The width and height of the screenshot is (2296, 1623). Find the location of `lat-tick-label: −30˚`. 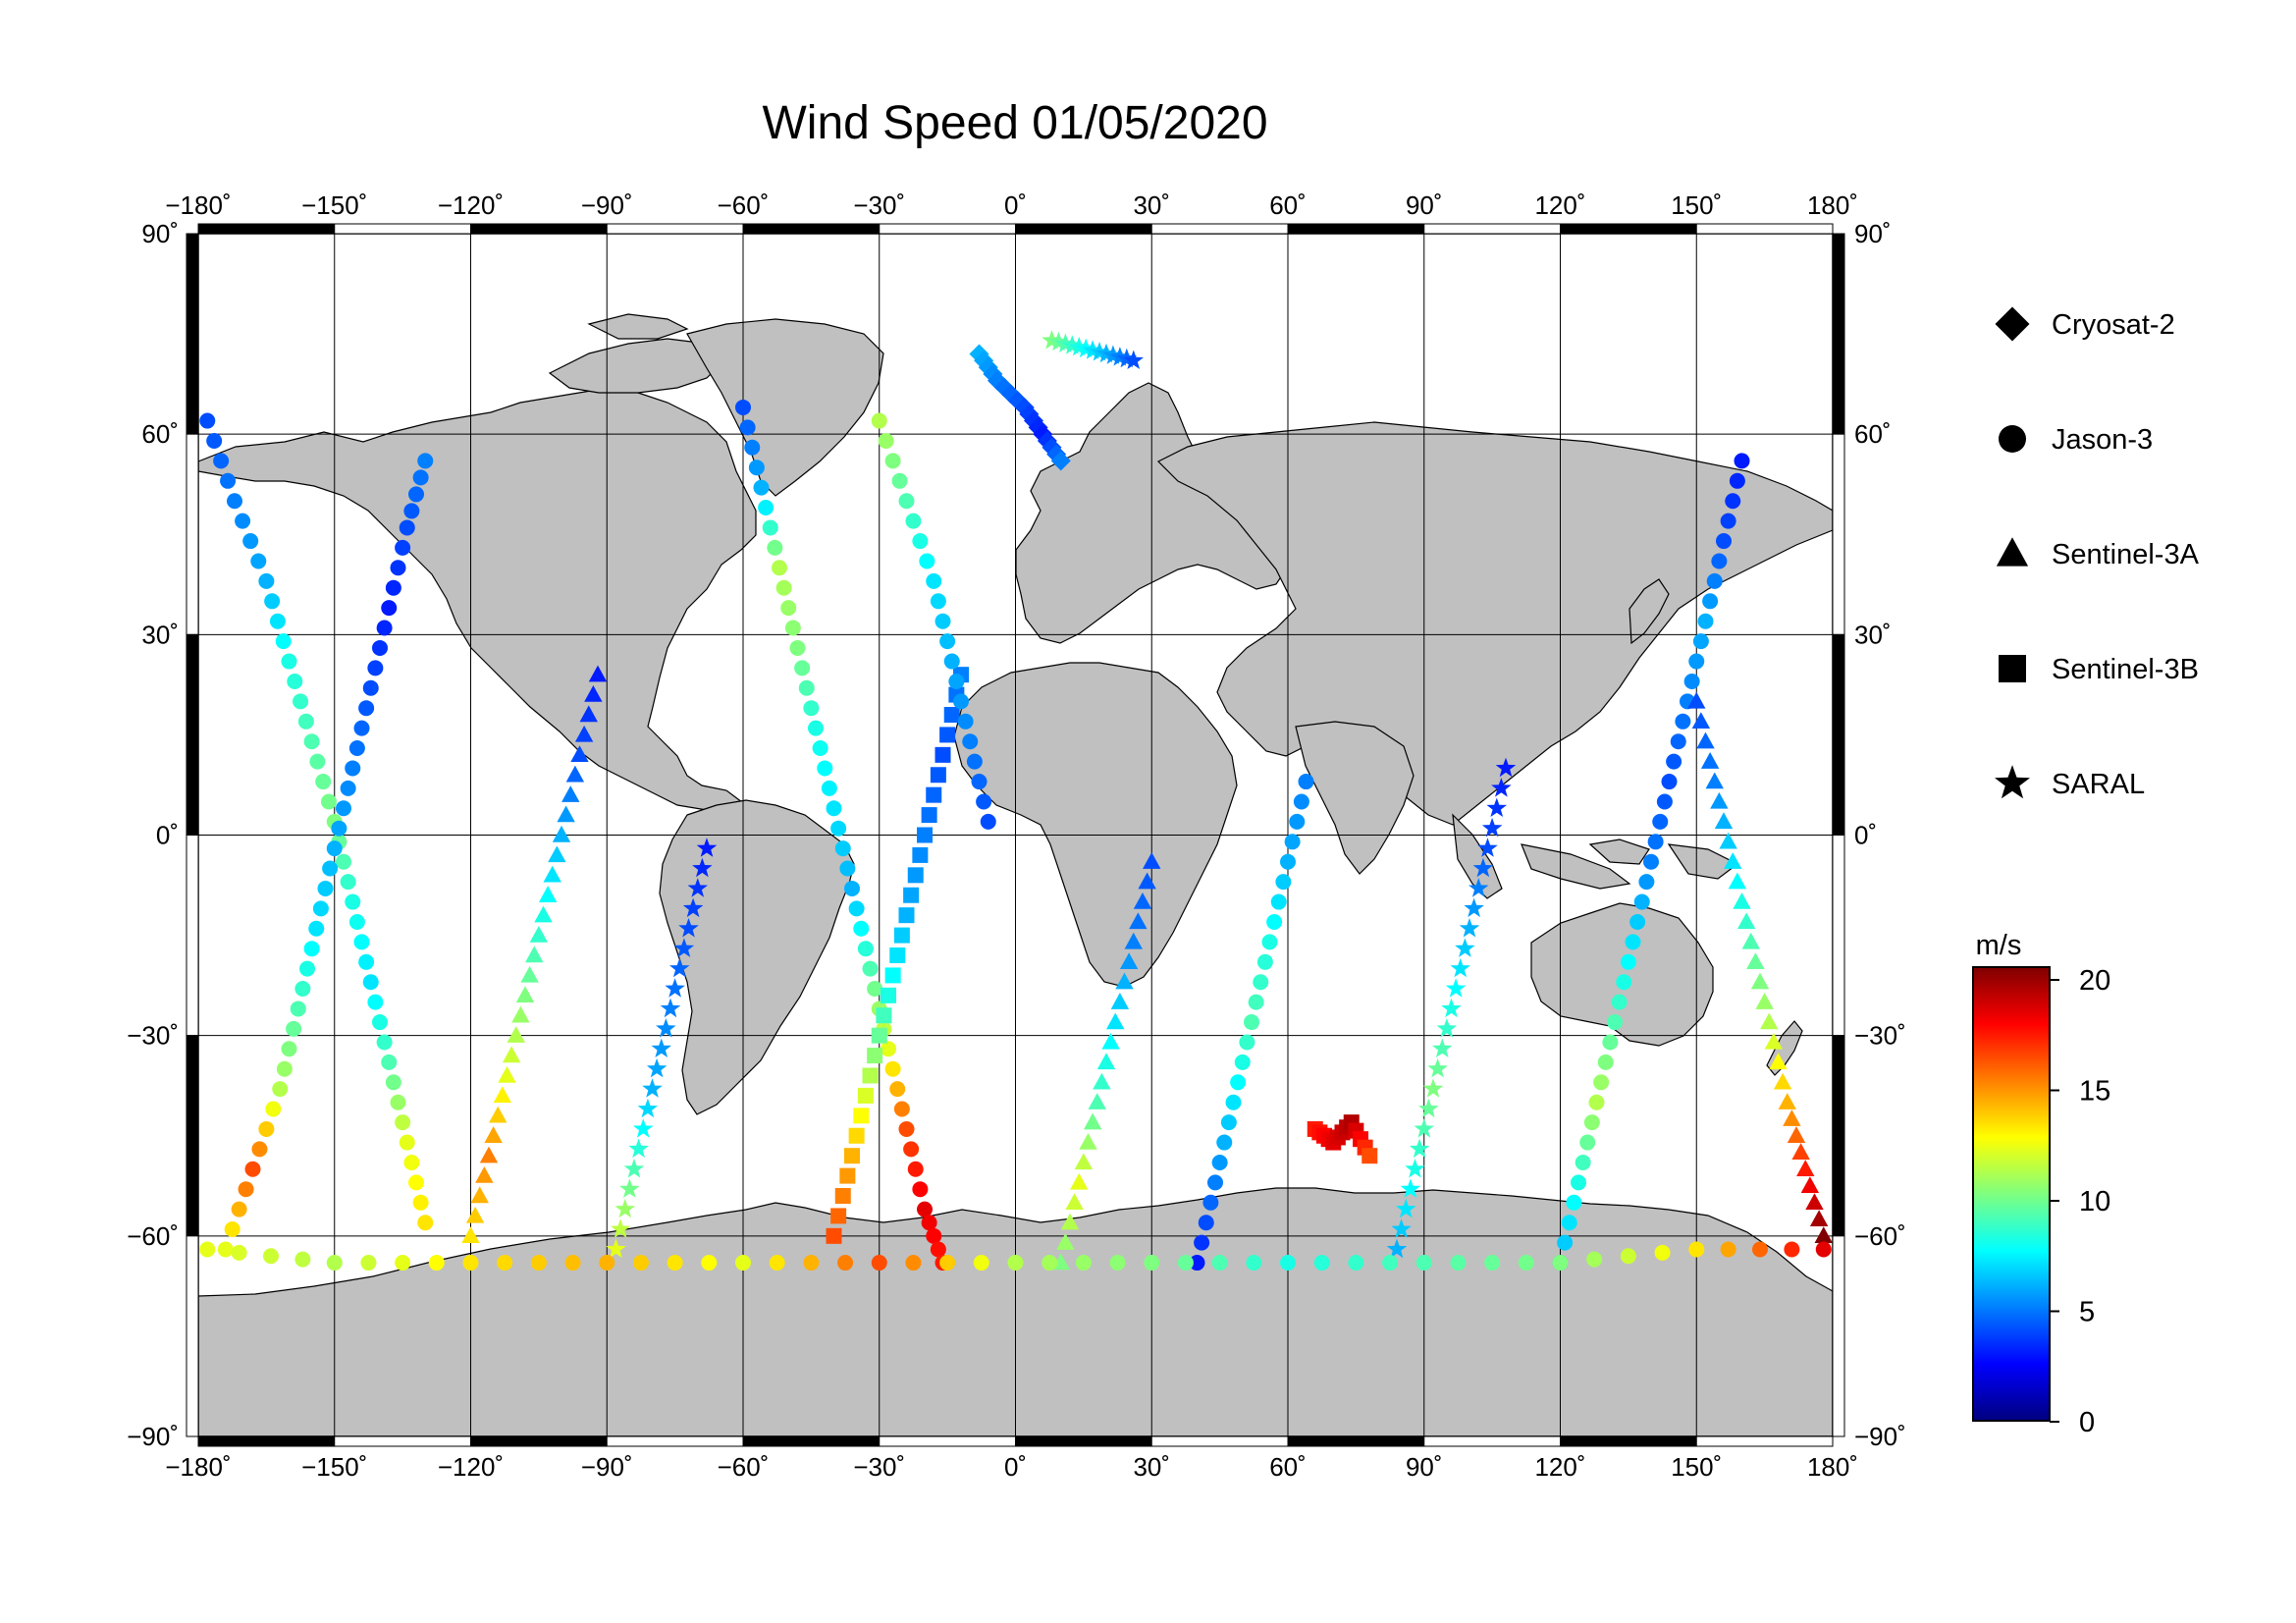

lat-tick-label: −30˚ is located at coordinates (153, 1036).